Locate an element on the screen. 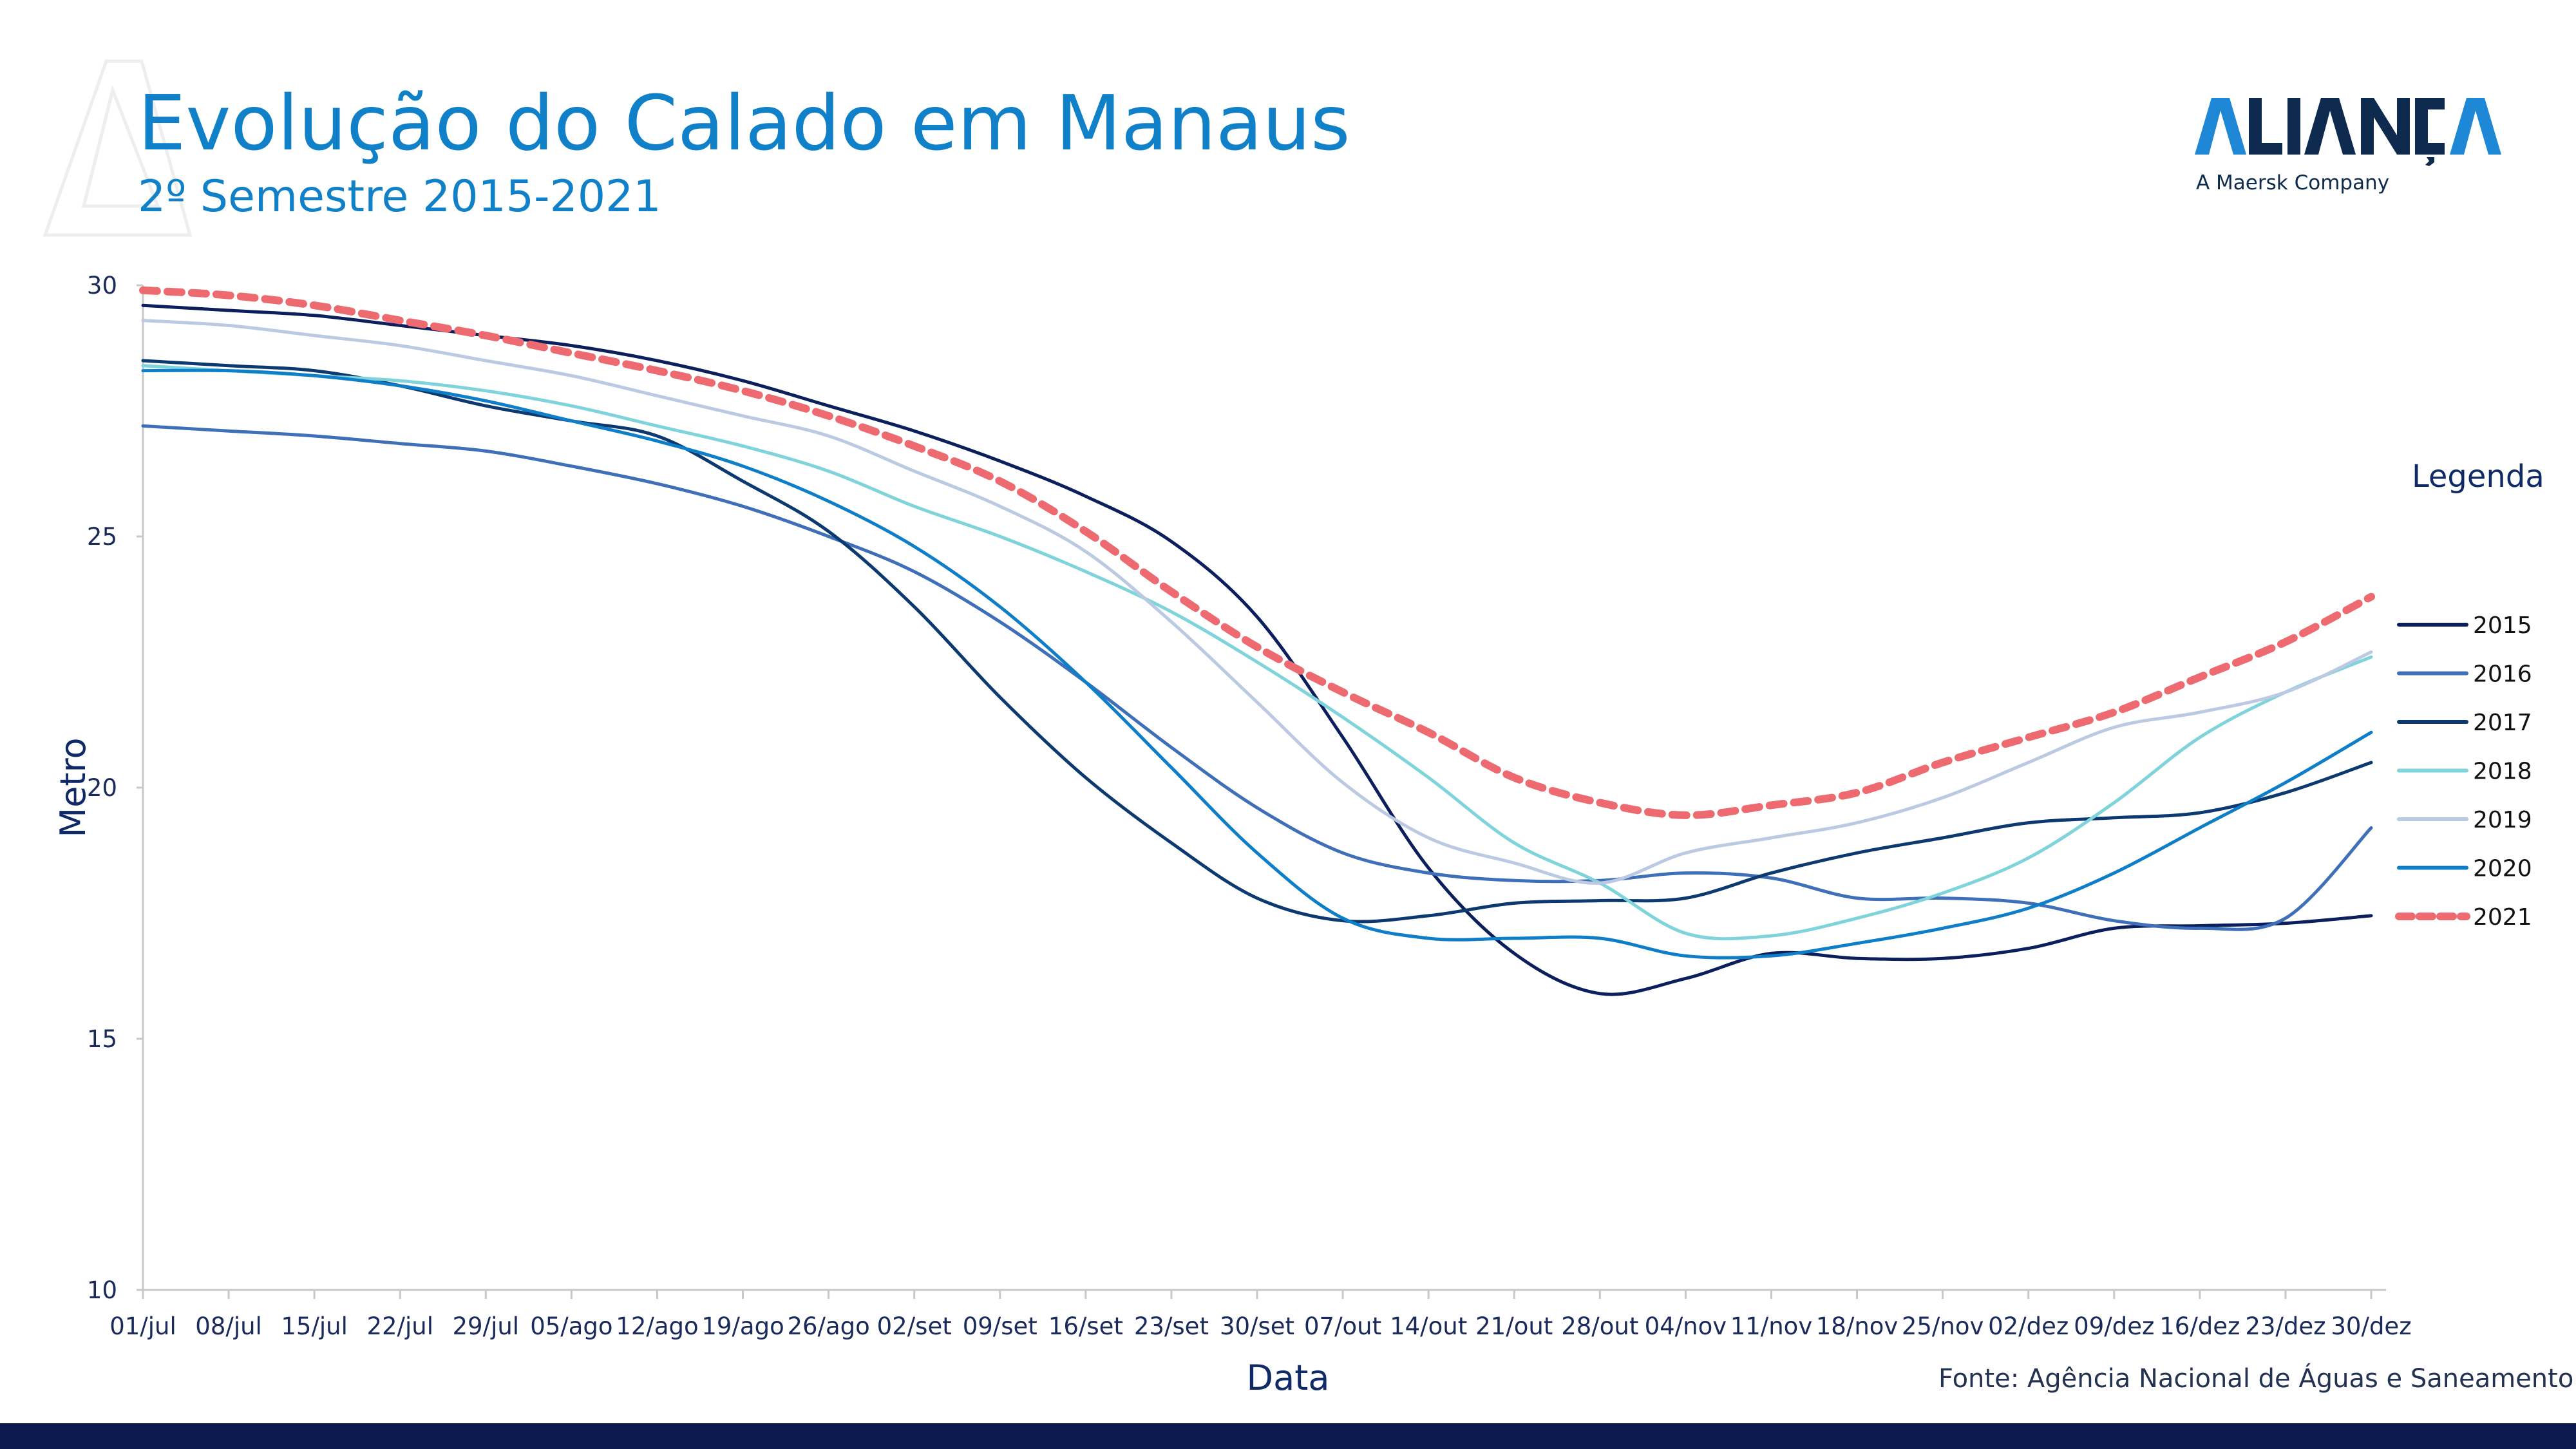  x-tick-label: 19/ago is located at coordinates (743, 1326).